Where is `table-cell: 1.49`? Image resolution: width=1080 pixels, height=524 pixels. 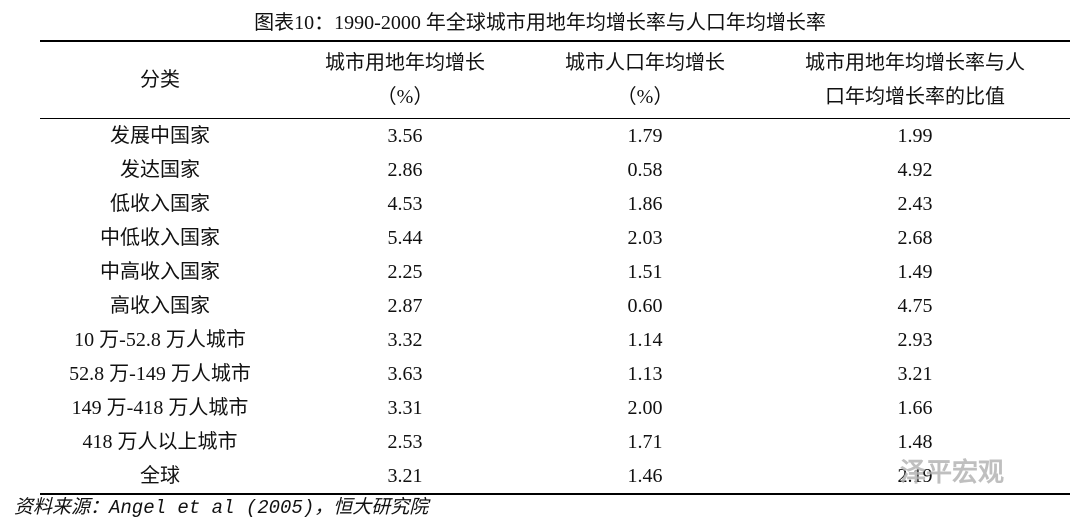 table-cell: 1.49 is located at coordinates (915, 272).